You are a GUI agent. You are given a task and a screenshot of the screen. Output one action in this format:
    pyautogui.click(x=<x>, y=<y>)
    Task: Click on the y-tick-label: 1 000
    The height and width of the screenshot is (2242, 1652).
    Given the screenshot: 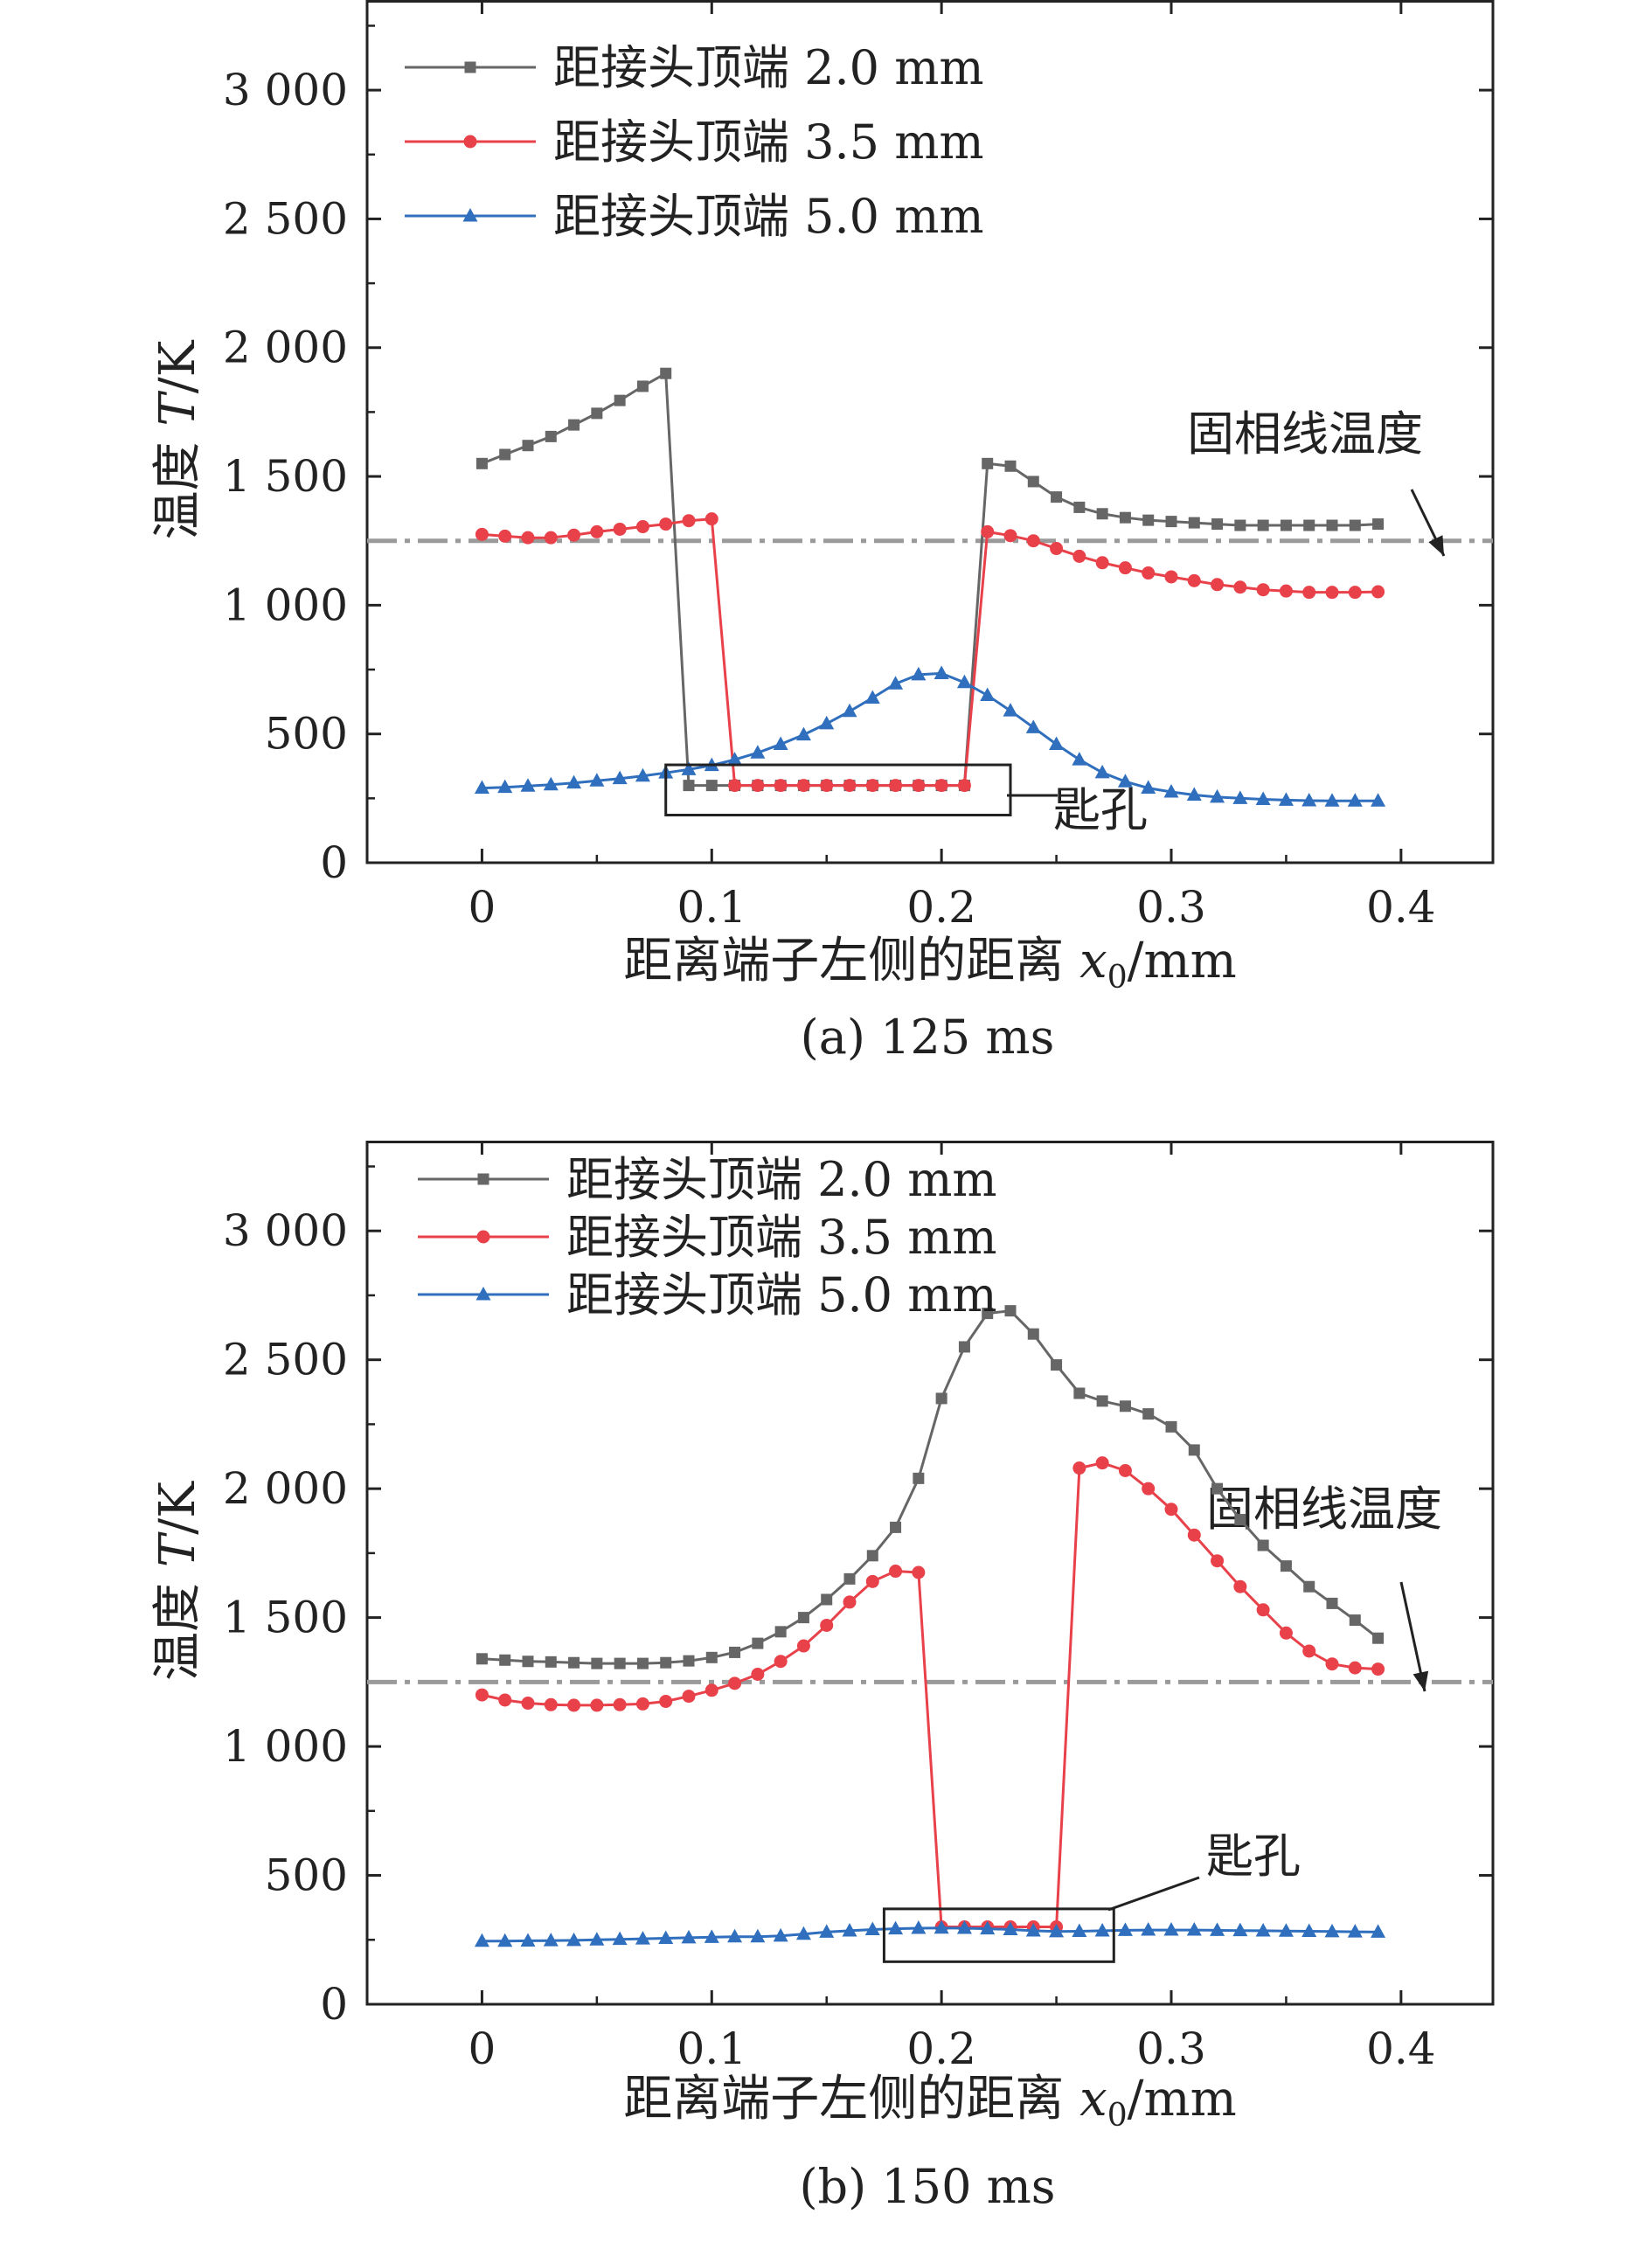 What is the action you would take?
    pyautogui.click(x=285, y=1747)
    